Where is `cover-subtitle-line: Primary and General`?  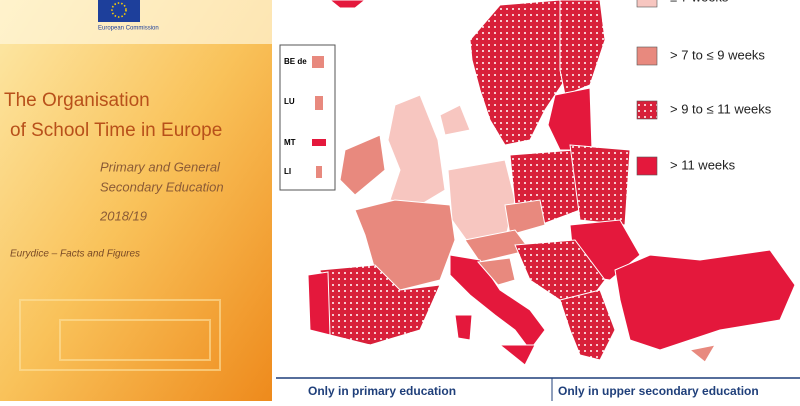
cover-subtitle-line: Primary and General is located at coordinates (160, 166).